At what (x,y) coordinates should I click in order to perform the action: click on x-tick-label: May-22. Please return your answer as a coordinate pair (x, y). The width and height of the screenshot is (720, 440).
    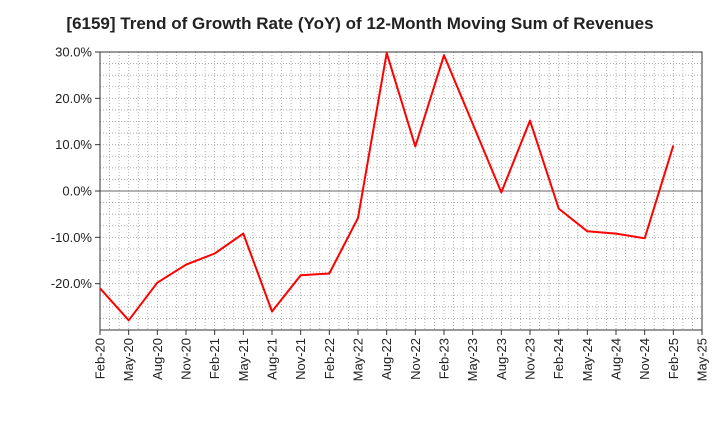
    Looking at the image, I should click on (358, 359).